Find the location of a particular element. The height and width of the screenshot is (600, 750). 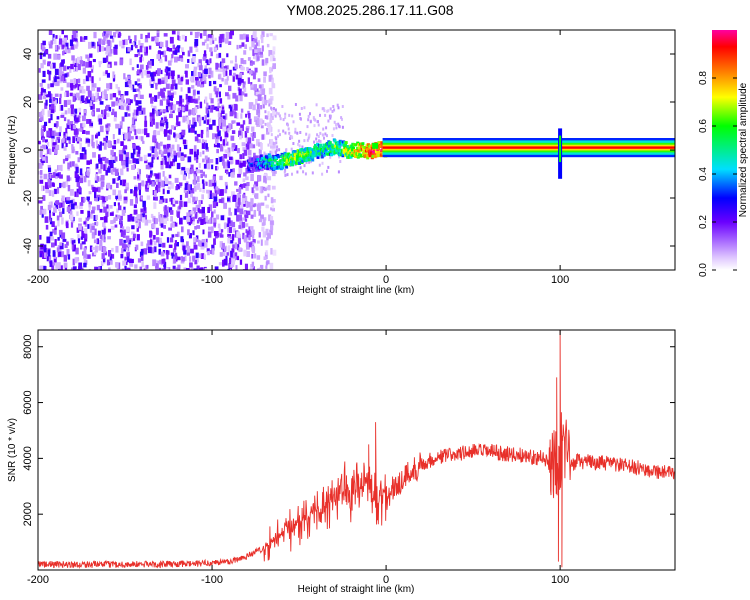

colorbar-tick-label: 0.0 is located at coordinates (703, 270).